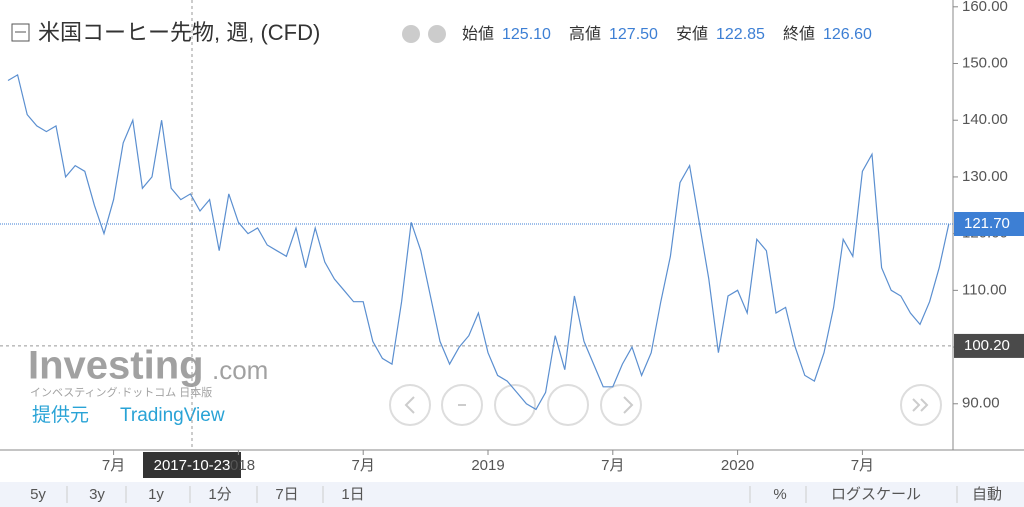 The image size is (1024, 507). Describe the element at coordinates (172, 415) in the screenshot. I see `provider: TradingView` at that location.